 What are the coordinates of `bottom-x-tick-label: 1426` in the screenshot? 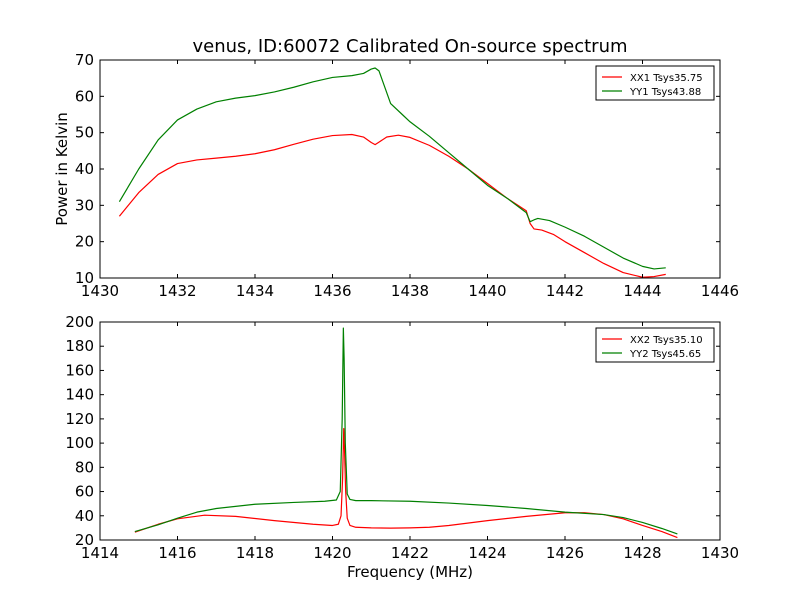 It's located at (565, 553).